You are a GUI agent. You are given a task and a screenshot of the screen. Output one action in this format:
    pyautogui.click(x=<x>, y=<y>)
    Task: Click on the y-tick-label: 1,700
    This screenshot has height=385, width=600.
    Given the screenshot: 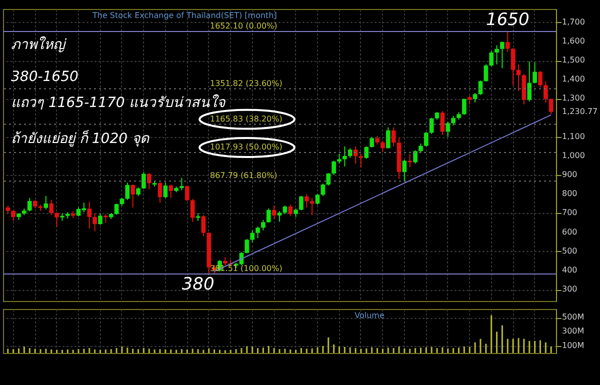 What is the action you would take?
    pyautogui.click(x=573, y=21)
    